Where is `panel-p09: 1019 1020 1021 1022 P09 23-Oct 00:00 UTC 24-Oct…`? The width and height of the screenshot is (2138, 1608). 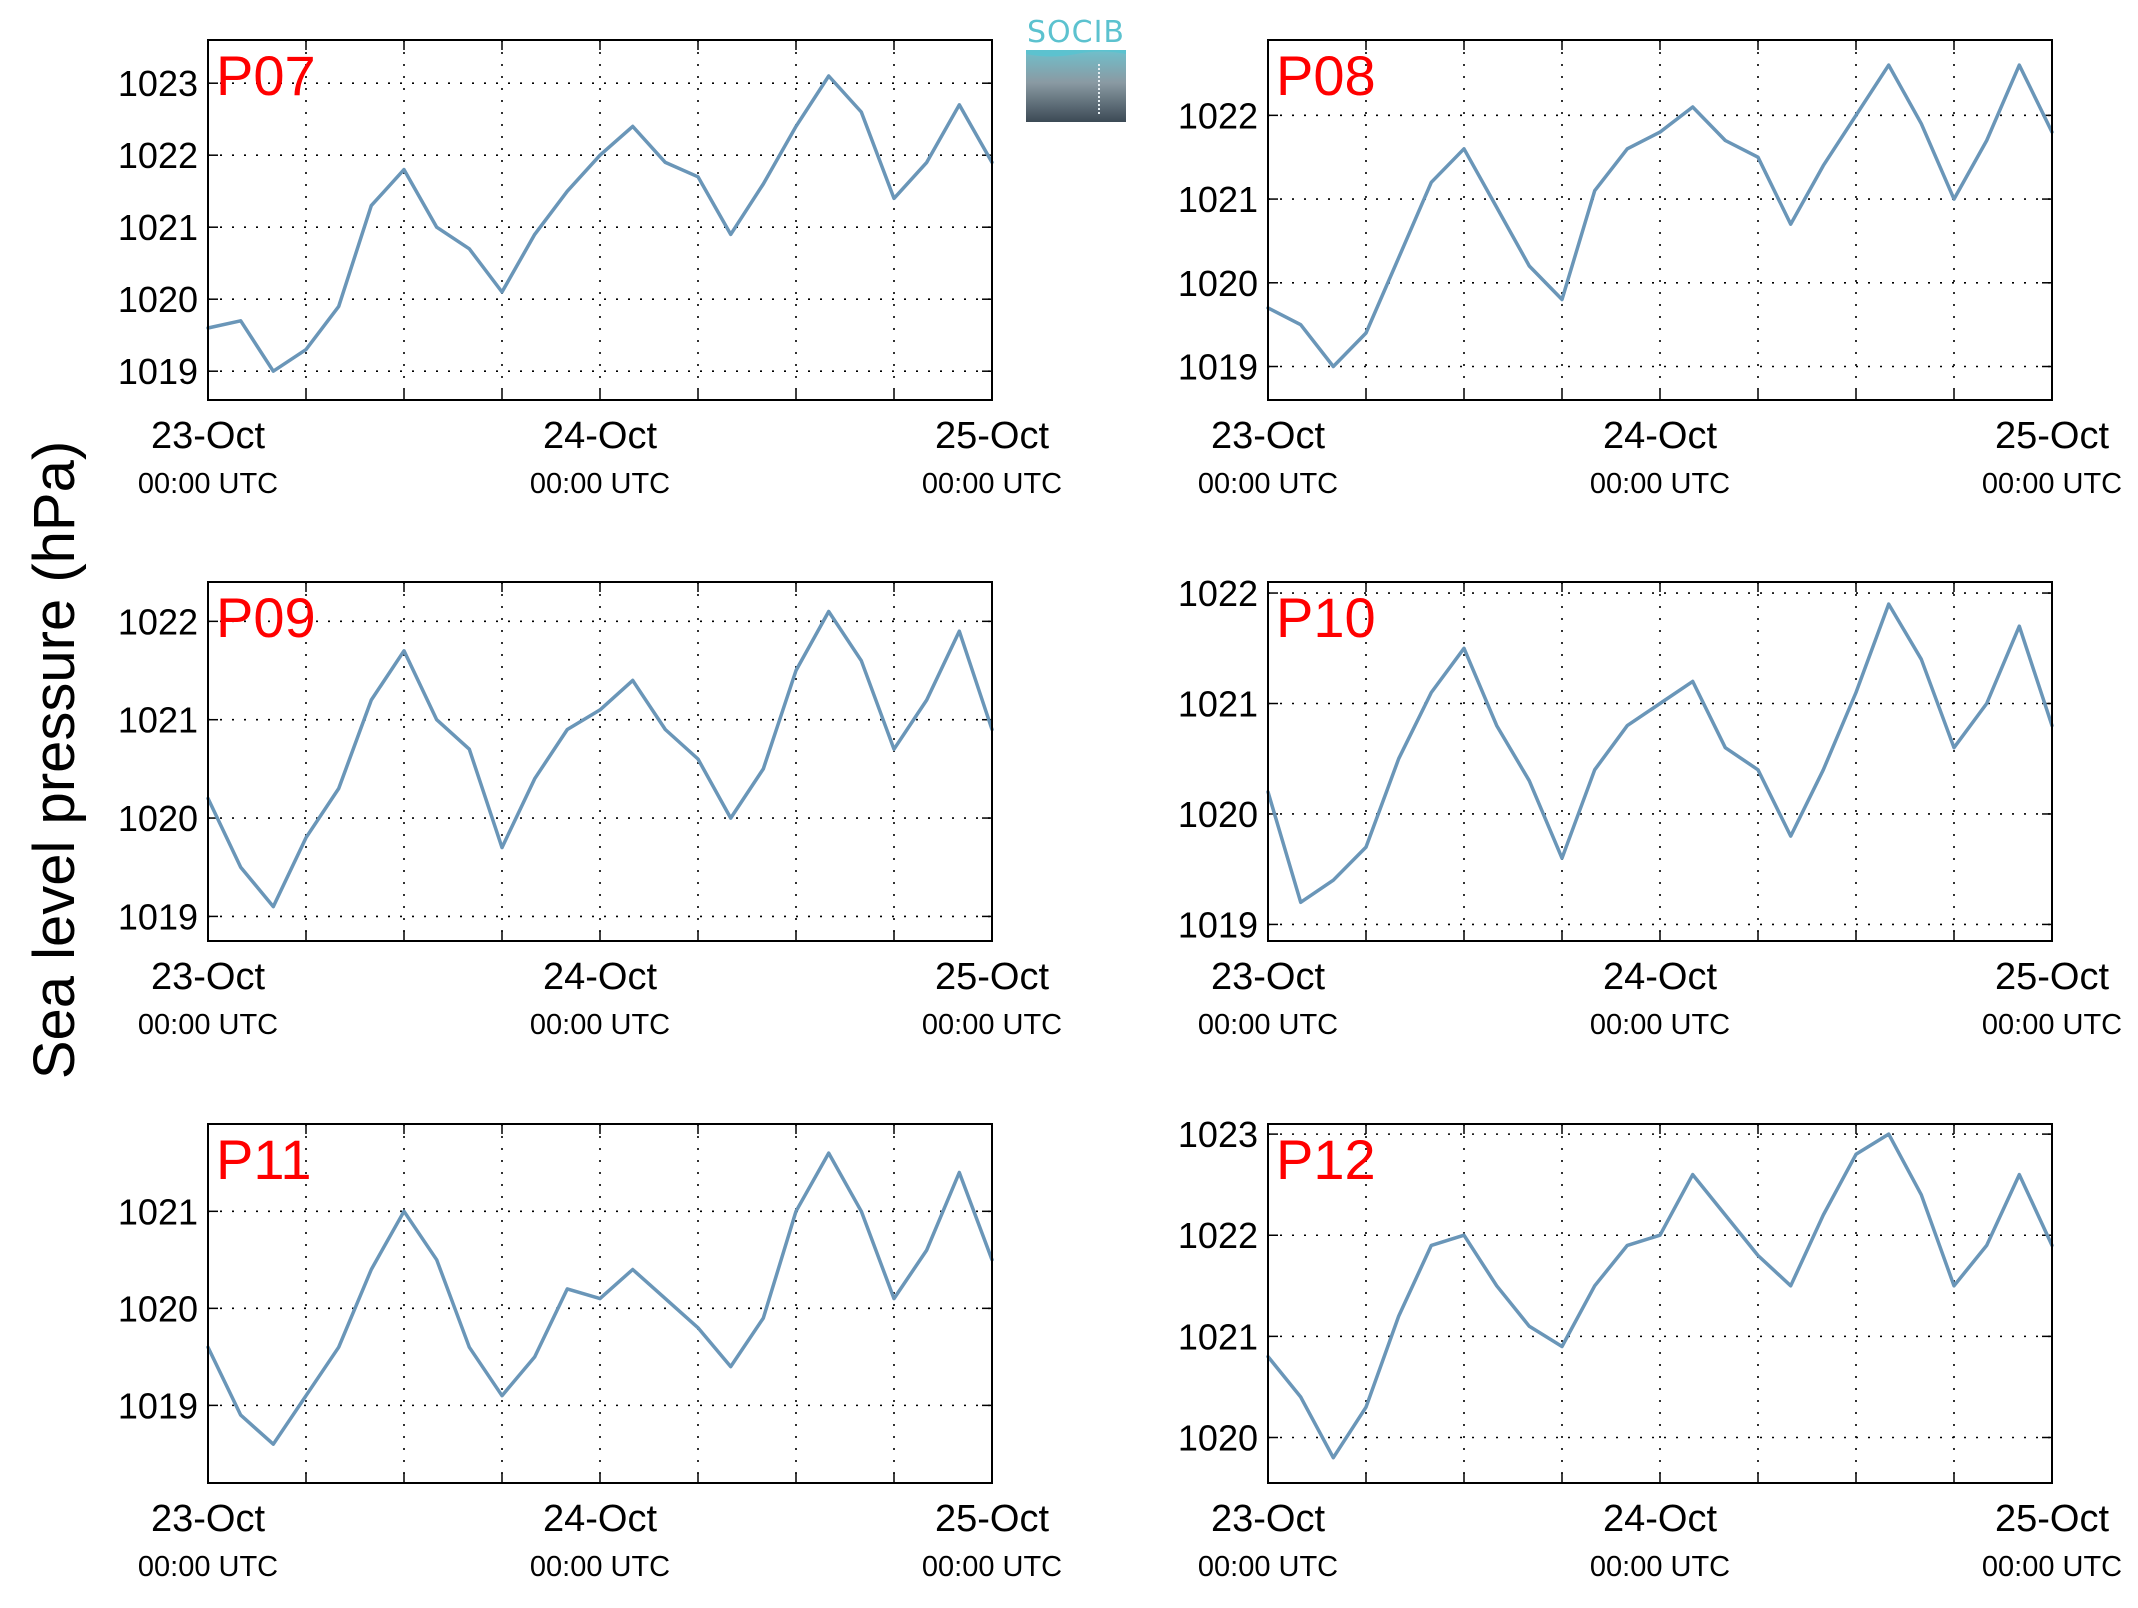
panel-p09: 1019 1020 1021 1022 P09 23-Oct 00:00 UTC 24-Oct… is located at coordinates (590, 811).